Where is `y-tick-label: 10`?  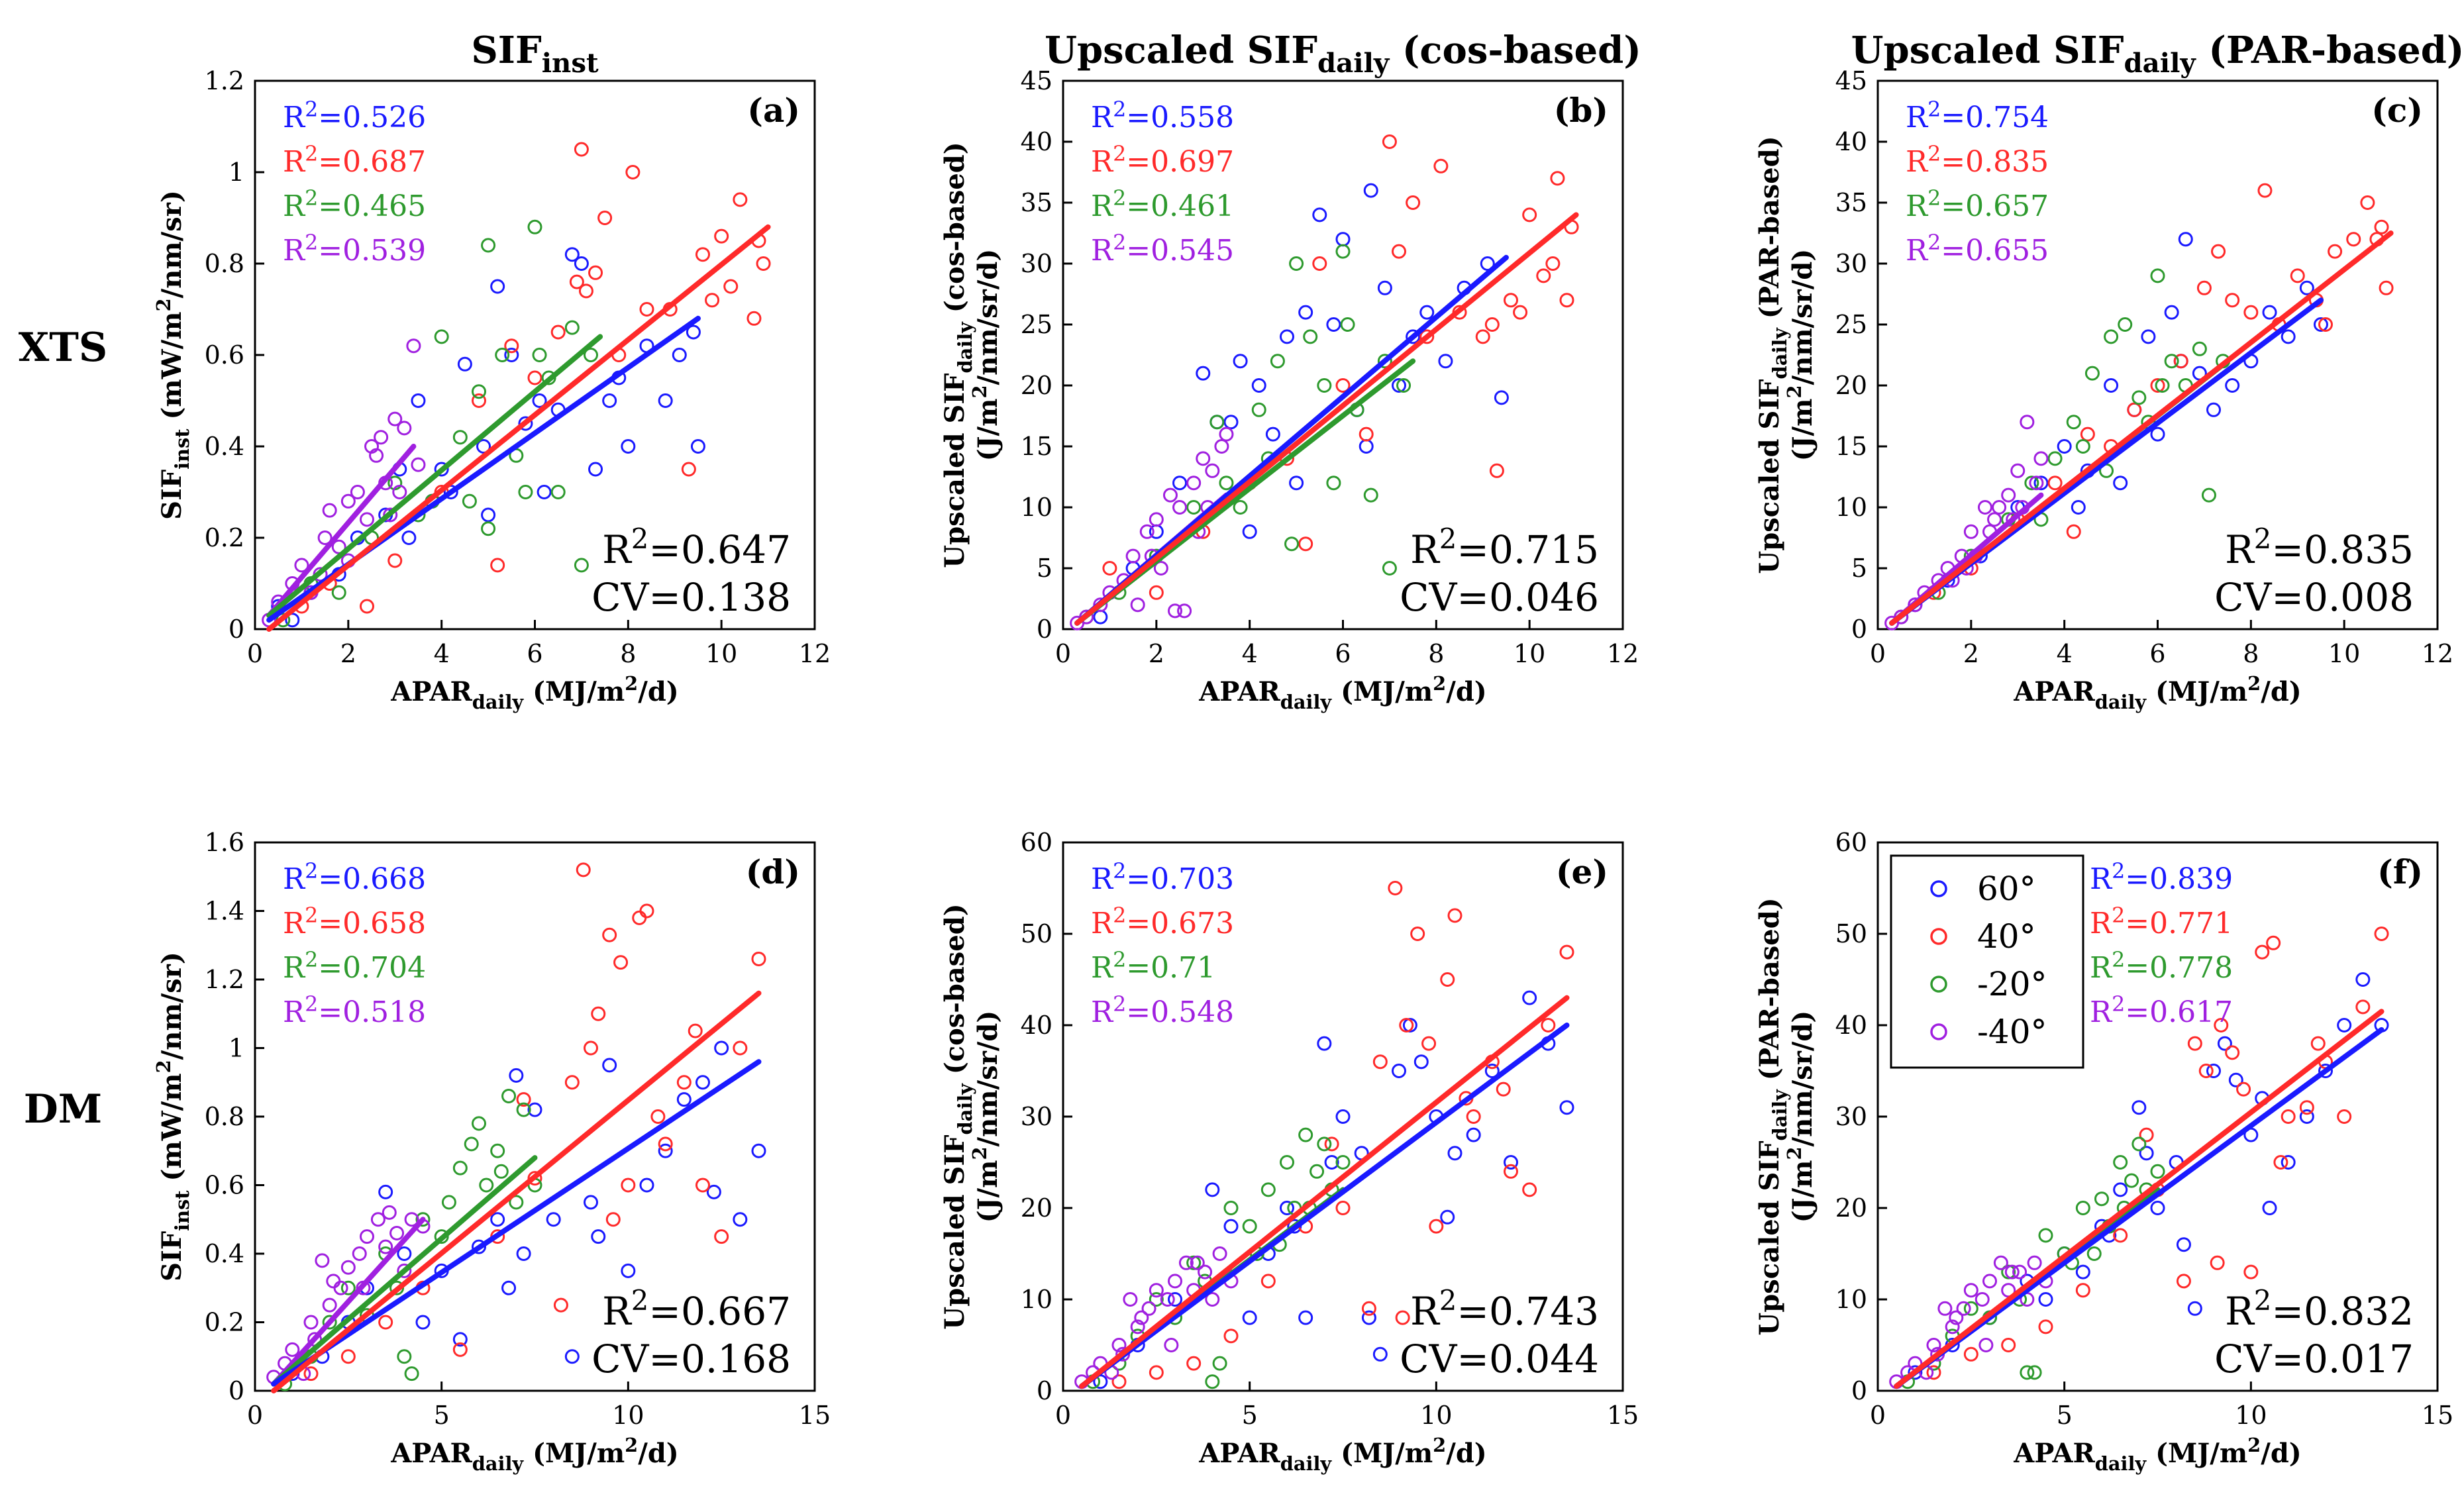 y-tick-label: 10 is located at coordinates (1851, 507).